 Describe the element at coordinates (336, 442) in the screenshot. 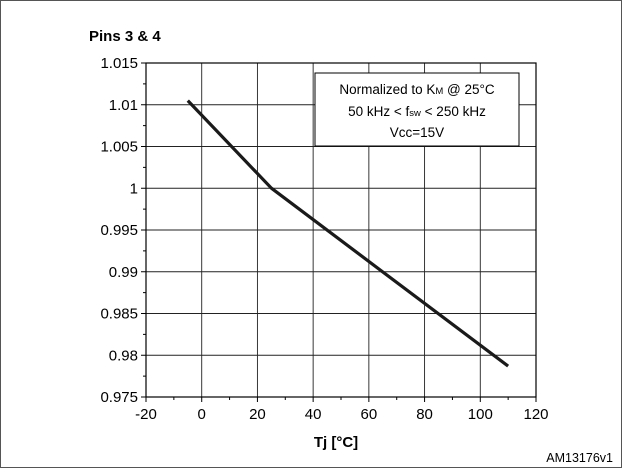

I see `x-axis-label: Tj [°C]` at that location.